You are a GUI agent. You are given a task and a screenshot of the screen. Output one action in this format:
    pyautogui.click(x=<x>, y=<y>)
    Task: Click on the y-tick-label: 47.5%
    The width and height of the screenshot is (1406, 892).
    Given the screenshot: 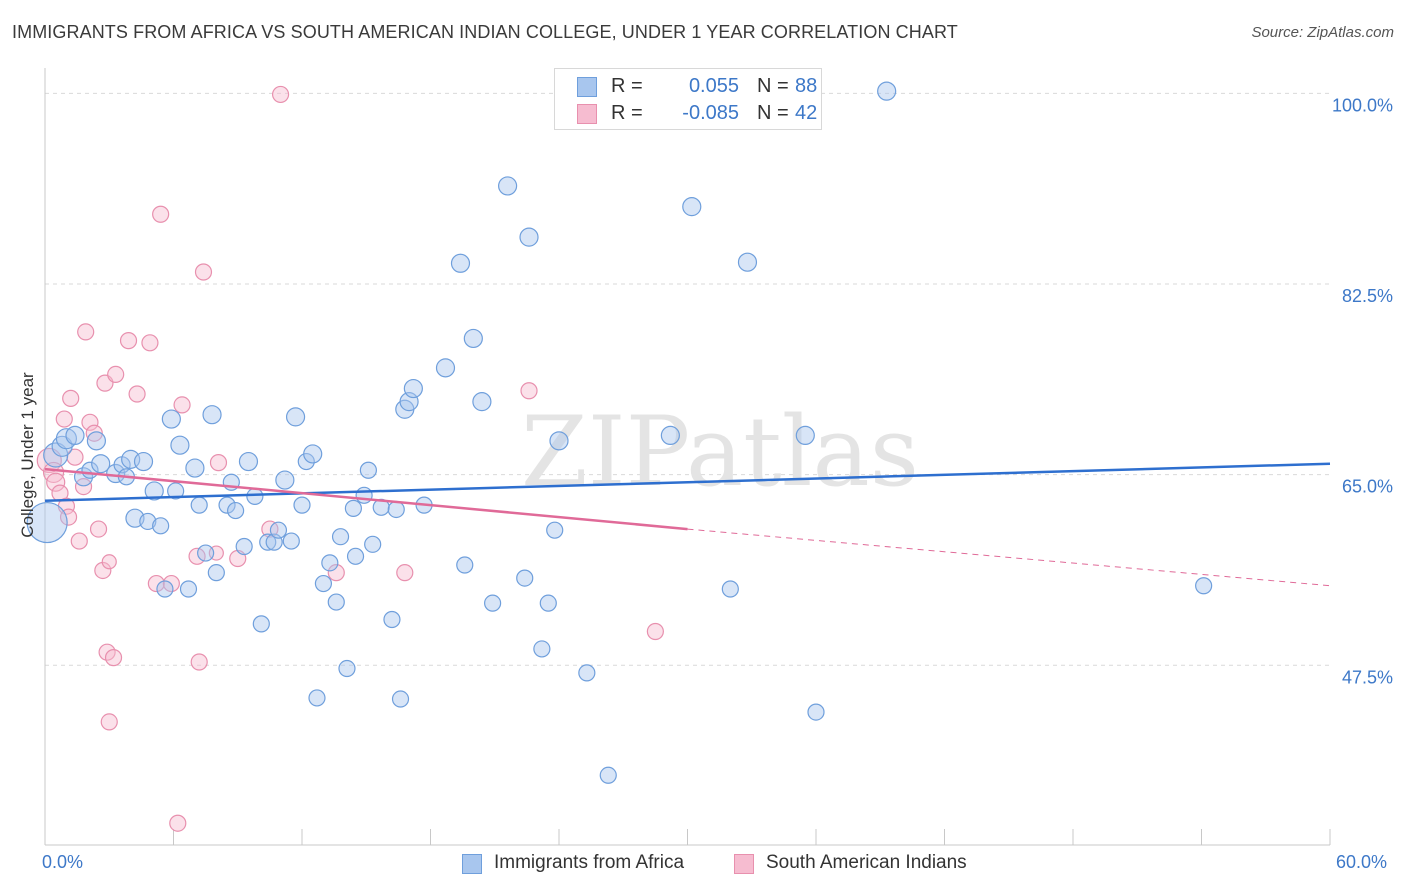 What is the action you would take?
    pyautogui.click(x=1367, y=677)
    